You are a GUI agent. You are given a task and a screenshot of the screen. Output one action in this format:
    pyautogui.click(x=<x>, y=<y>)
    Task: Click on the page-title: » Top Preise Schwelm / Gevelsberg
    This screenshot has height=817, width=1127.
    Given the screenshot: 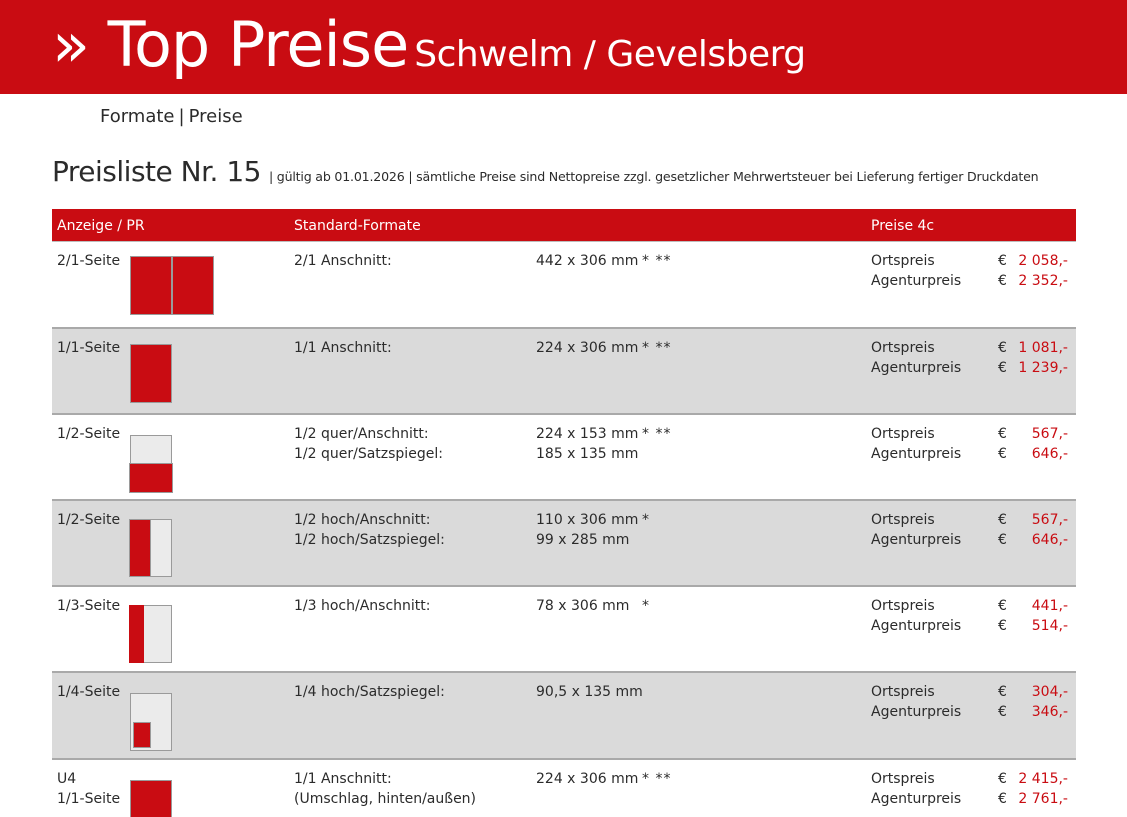 What is the action you would take?
    pyautogui.click(x=429, y=45)
    